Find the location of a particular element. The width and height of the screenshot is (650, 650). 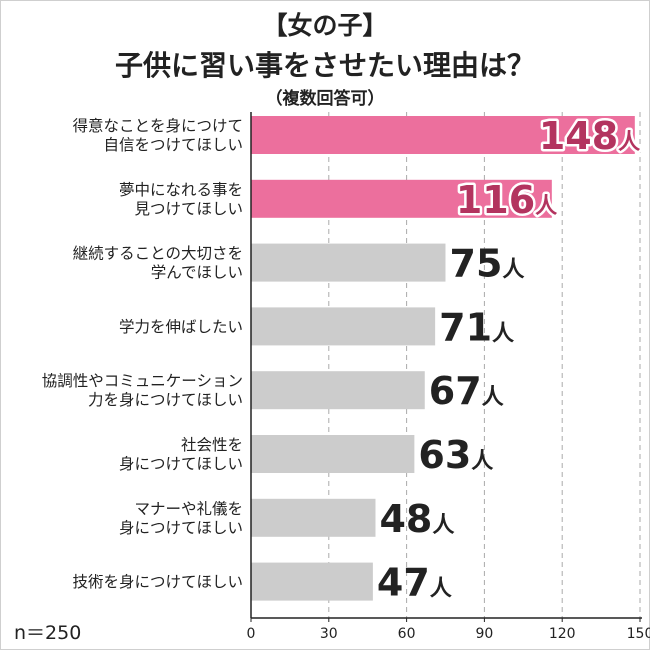

x-tick-label: 90 is located at coordinates (484, 634).